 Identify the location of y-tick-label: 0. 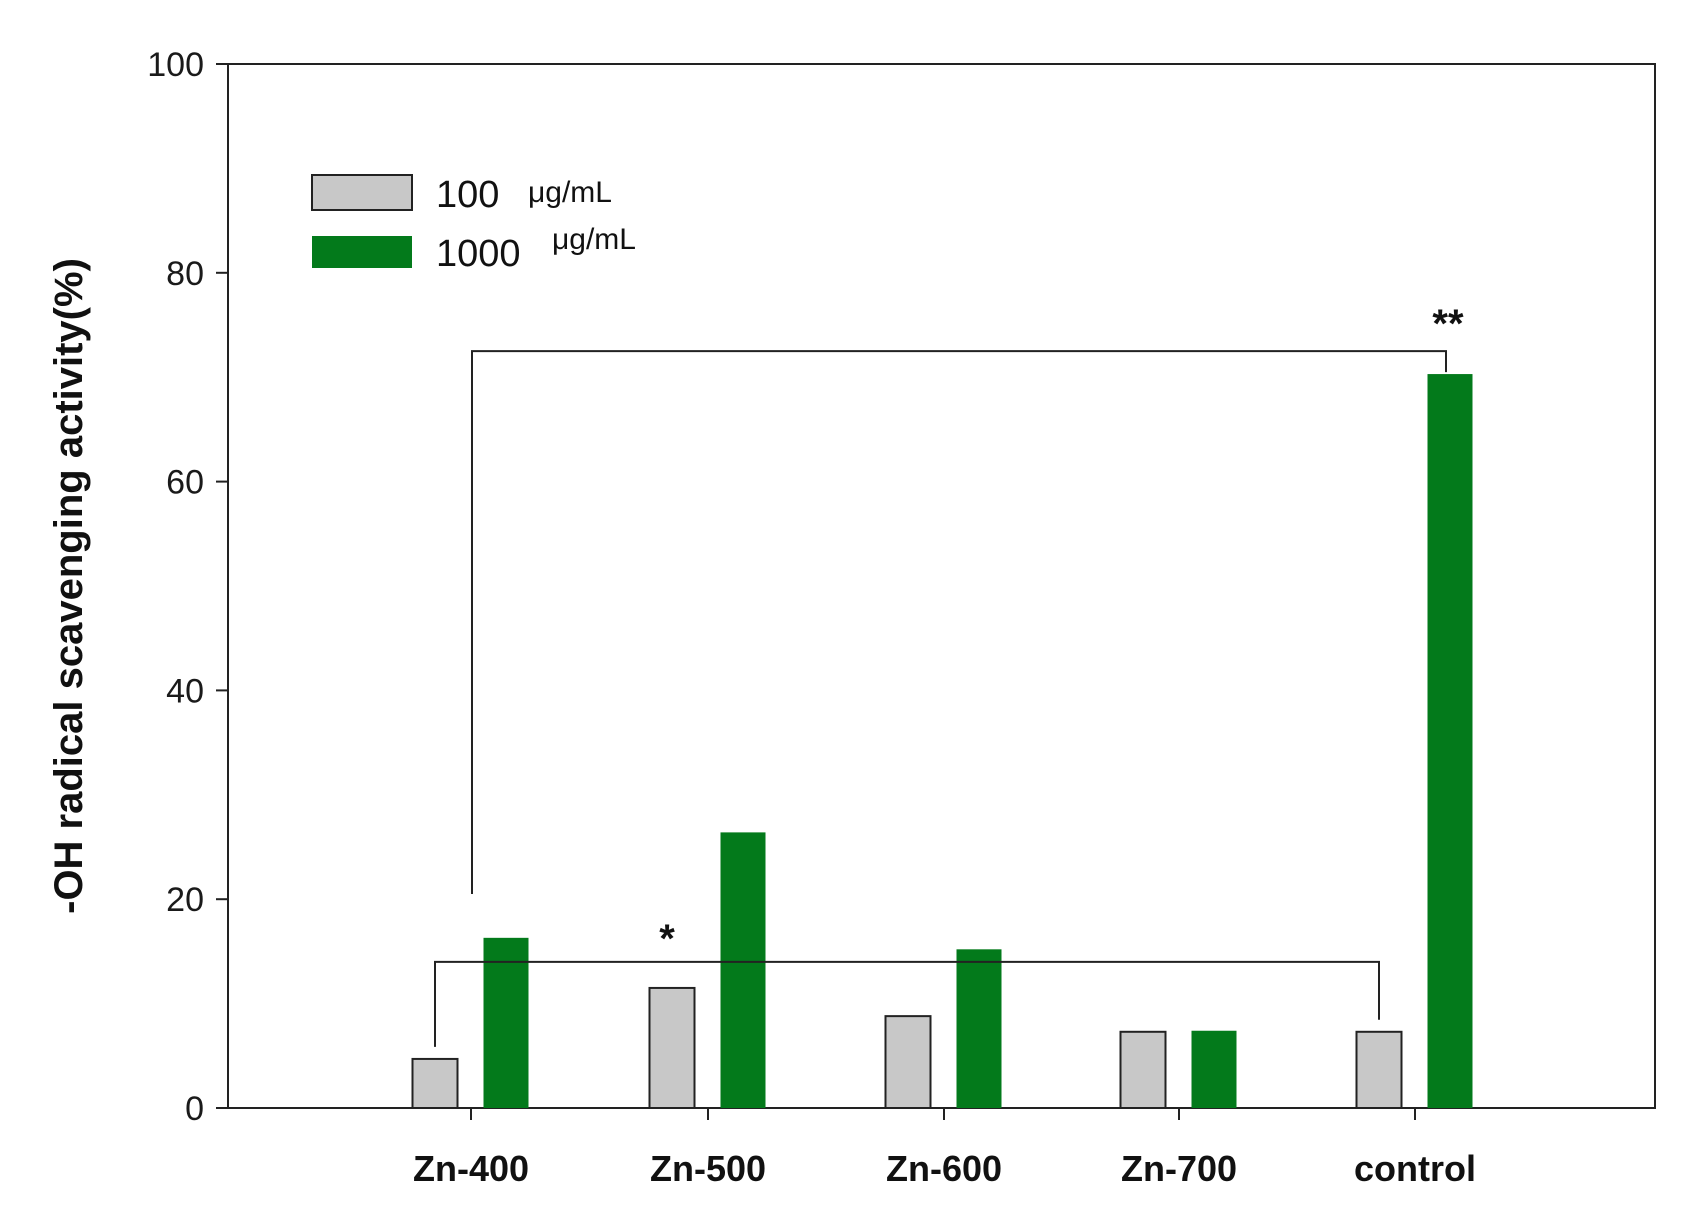
(194, 1109).